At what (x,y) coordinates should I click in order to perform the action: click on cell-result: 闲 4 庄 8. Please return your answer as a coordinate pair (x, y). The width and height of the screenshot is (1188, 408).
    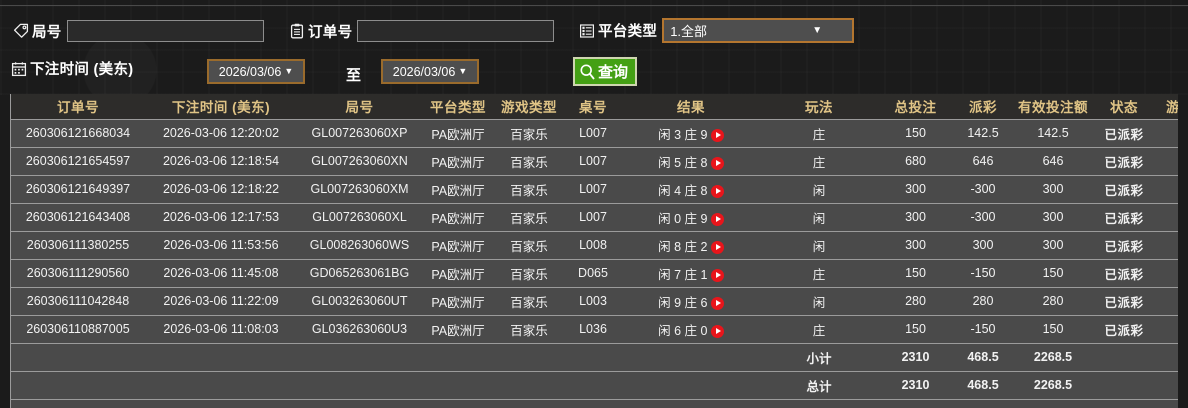
    Looking at the image, I should click on (691, 189).